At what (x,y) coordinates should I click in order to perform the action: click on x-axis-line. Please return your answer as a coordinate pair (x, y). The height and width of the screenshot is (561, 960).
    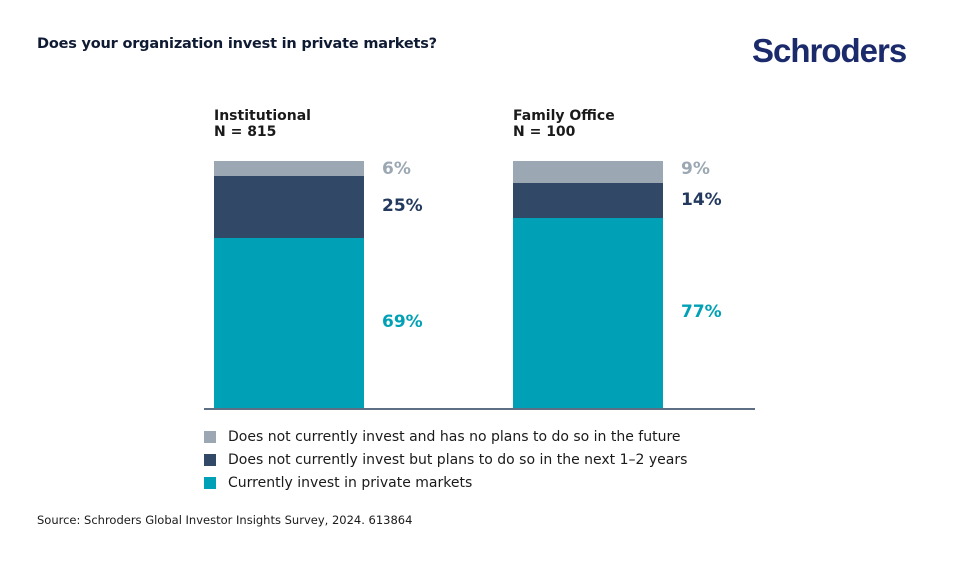
    Looking at the image, I should click on (479, 409).